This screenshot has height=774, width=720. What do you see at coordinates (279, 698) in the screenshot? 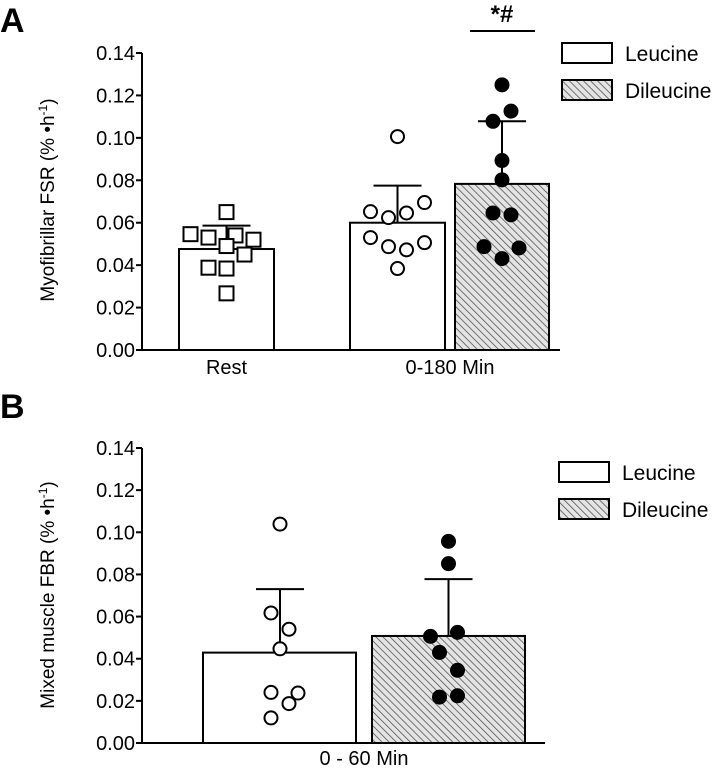
I see `bar-leucine` at bounding box center [279, 698].